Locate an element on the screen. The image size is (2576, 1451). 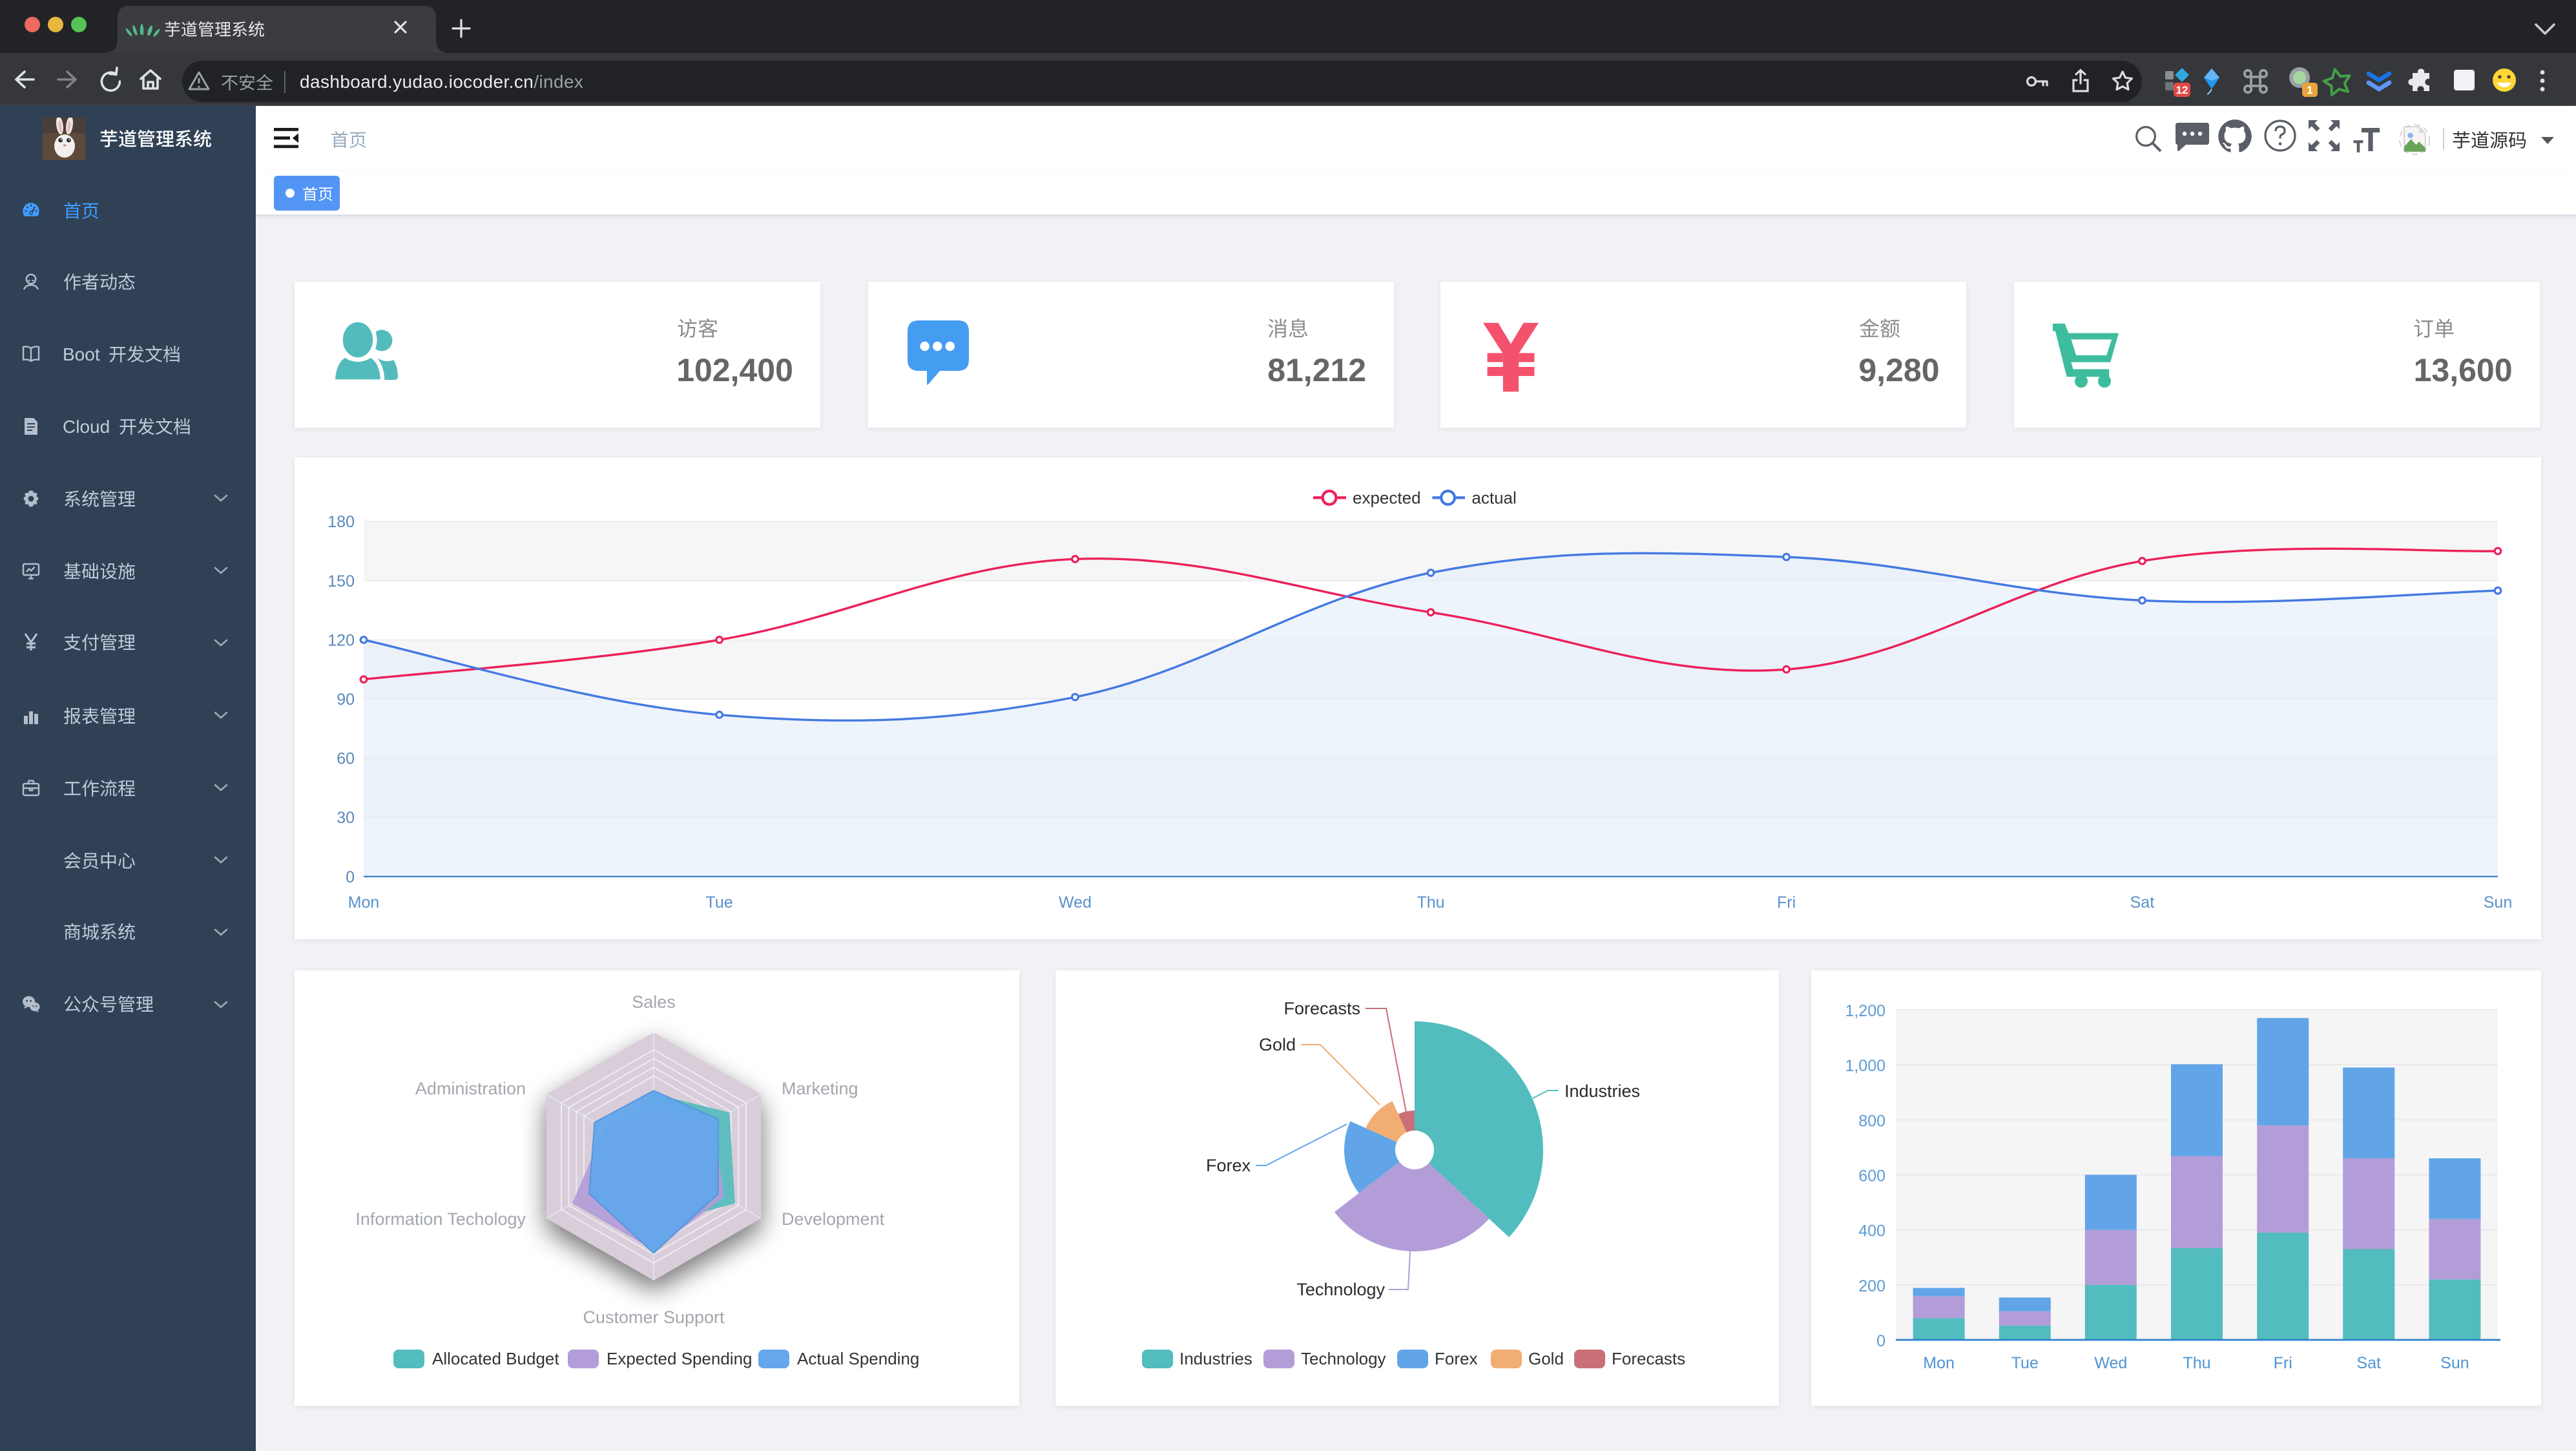
svg-text: Information Techology is located at coordinates (440, 1218).